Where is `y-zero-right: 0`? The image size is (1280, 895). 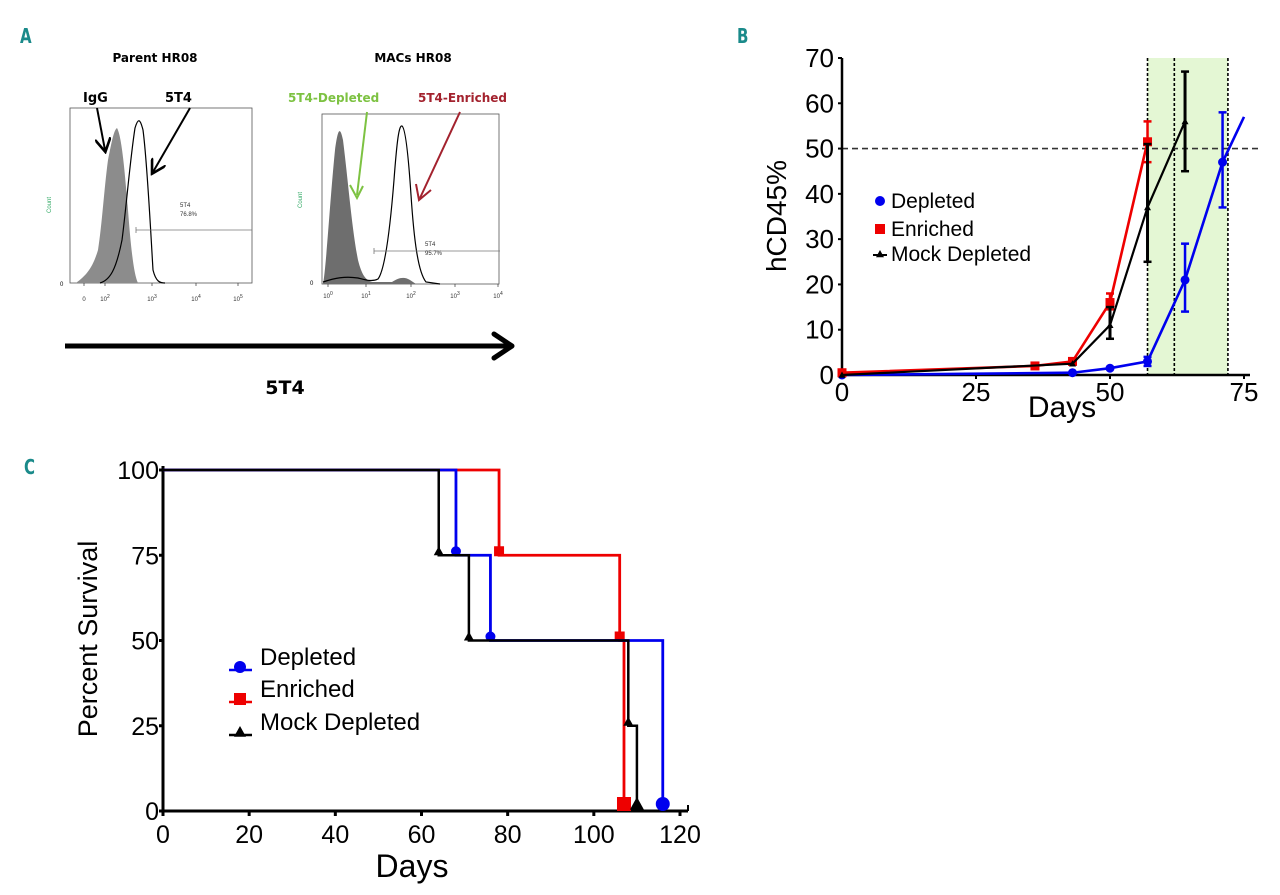 y-zero-right: 0 is located at coordinates (312, 284).